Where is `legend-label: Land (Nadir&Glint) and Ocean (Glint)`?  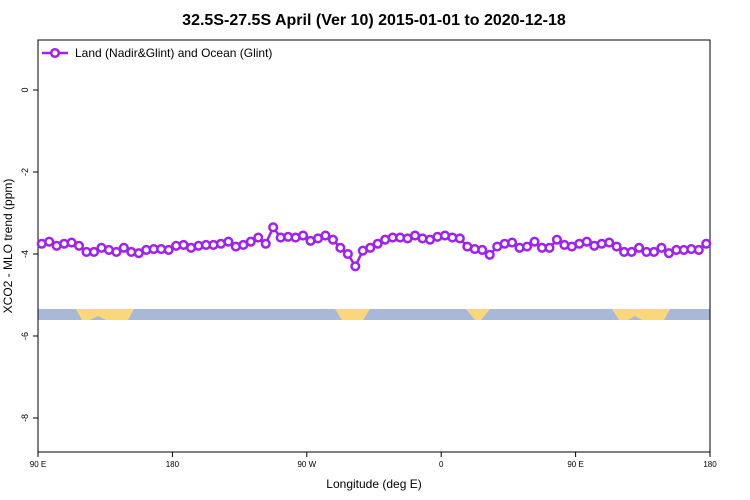 legend-label: Land (Nadir&Glint) and Ocean (Glint) is located at coordinates (173, 53).